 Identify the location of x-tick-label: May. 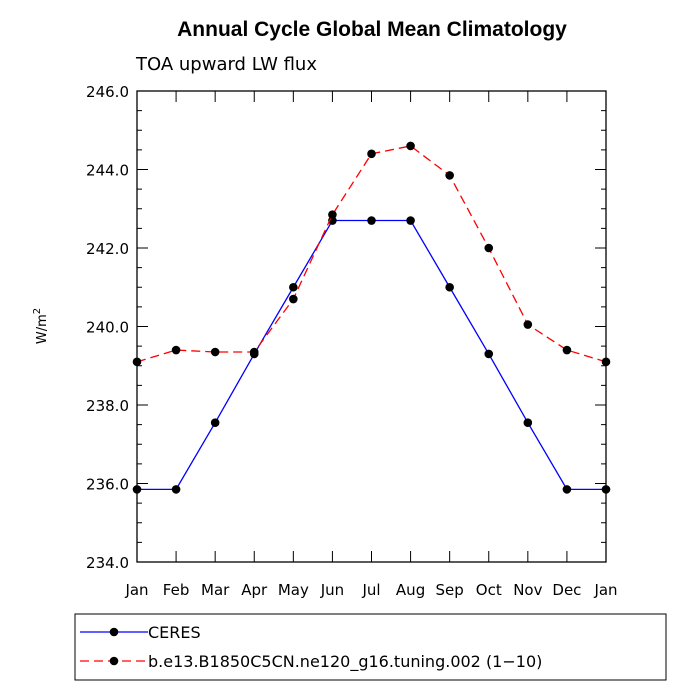
(293, 590).